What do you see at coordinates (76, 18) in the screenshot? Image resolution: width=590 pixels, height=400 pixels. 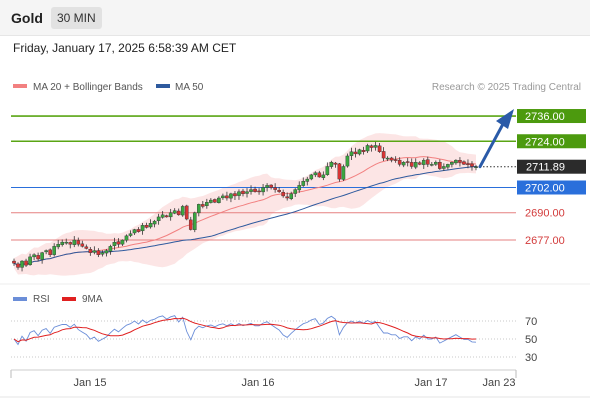 I see `timeframe-badge: 30 MIN` at bounding box center [76, 18].